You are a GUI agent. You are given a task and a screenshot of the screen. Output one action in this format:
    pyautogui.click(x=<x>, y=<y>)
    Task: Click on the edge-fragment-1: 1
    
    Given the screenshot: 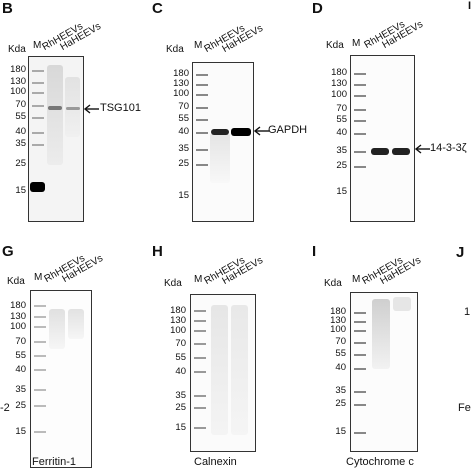 What is the action you would take?
    pyautogui.click(x=467, y=312)
    